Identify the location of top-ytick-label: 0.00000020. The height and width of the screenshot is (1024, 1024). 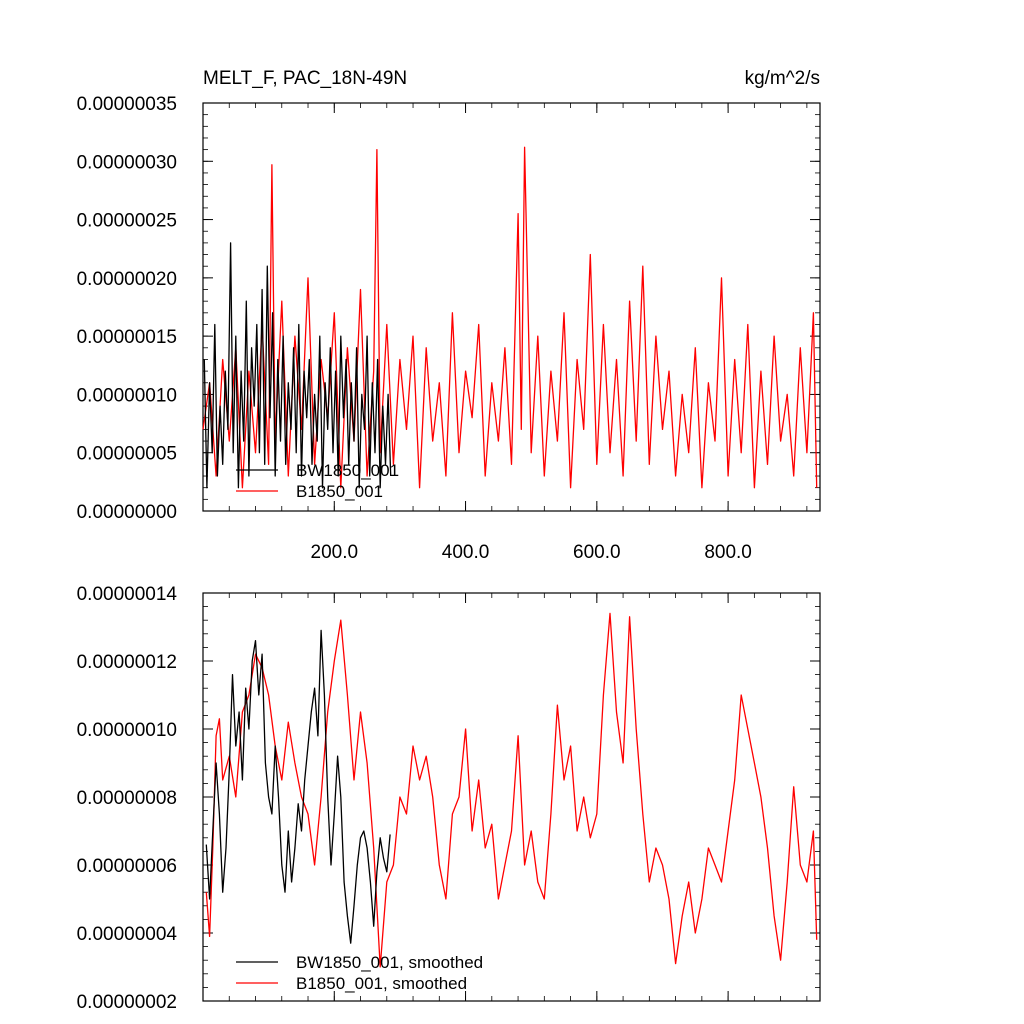
(127, 279).